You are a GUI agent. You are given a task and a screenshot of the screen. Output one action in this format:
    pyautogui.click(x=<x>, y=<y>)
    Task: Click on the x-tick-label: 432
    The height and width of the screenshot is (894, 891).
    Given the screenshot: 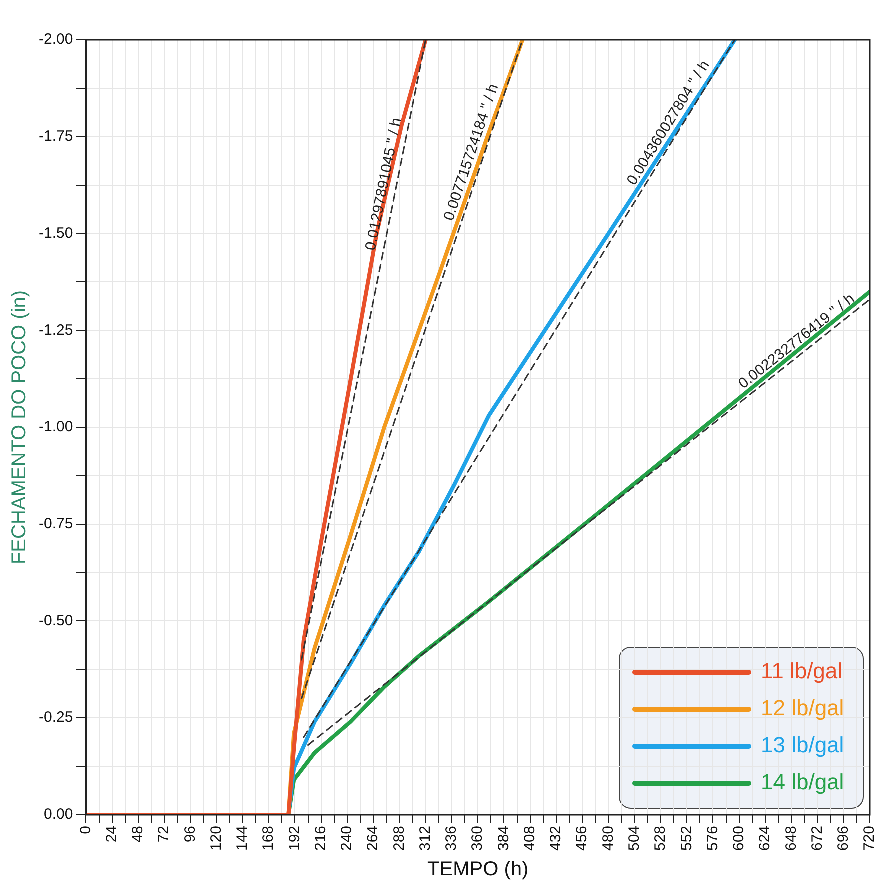 What is the action you would take?
    pyautogui.click(x=556, y=839)
    